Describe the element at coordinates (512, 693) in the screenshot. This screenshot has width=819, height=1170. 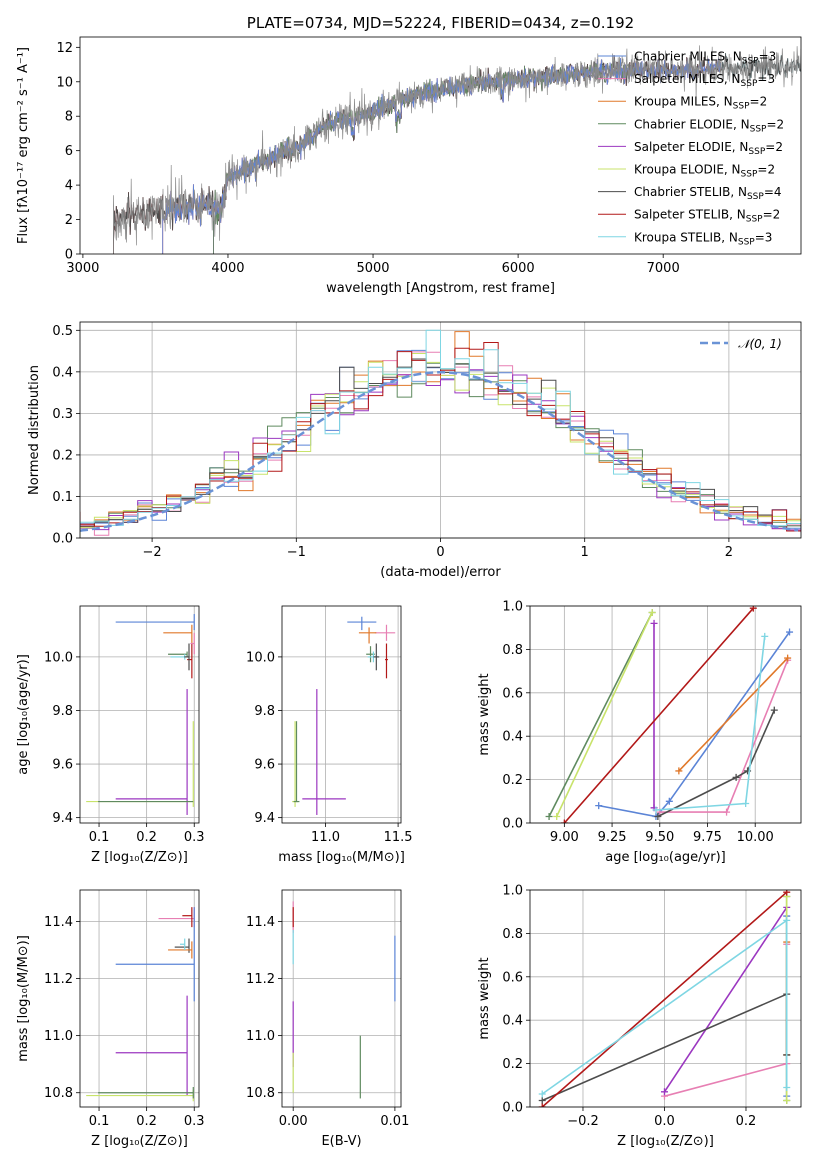
I see `y-tick-label: 0.6` at that location.